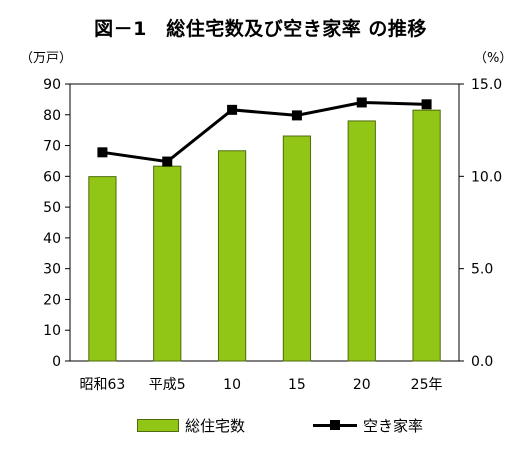 The width and height of the screenshot is (521, 457). Describe the element at coordinates (393, 425) in the screenshot. I see `legend-line-label: 空き家率` at that location.